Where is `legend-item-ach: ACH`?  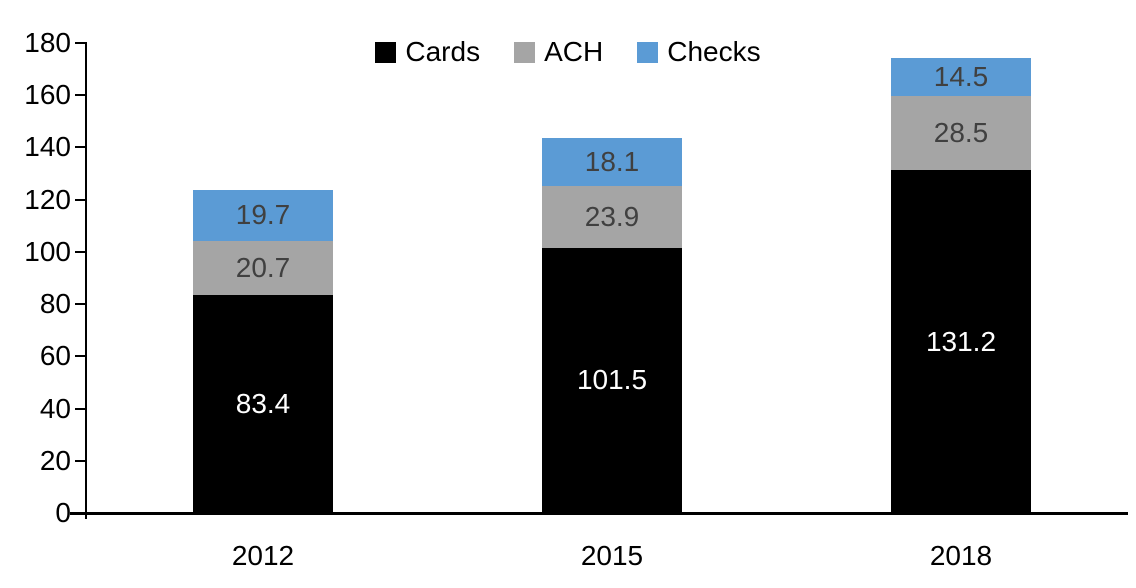 legend-item-ach: ACH is located at coordinates (558, 52).